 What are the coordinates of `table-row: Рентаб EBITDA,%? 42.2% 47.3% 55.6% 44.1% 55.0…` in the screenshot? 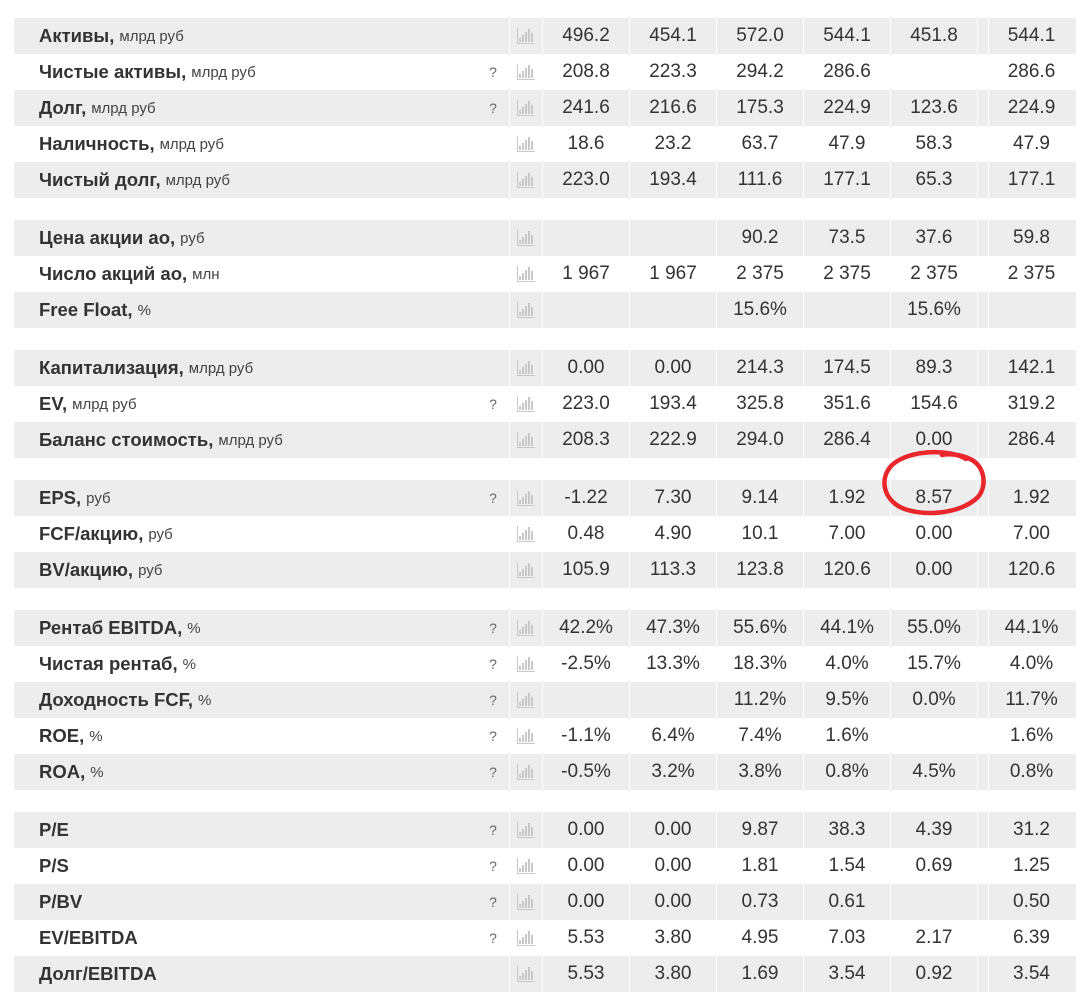 It's located at (545, 628).